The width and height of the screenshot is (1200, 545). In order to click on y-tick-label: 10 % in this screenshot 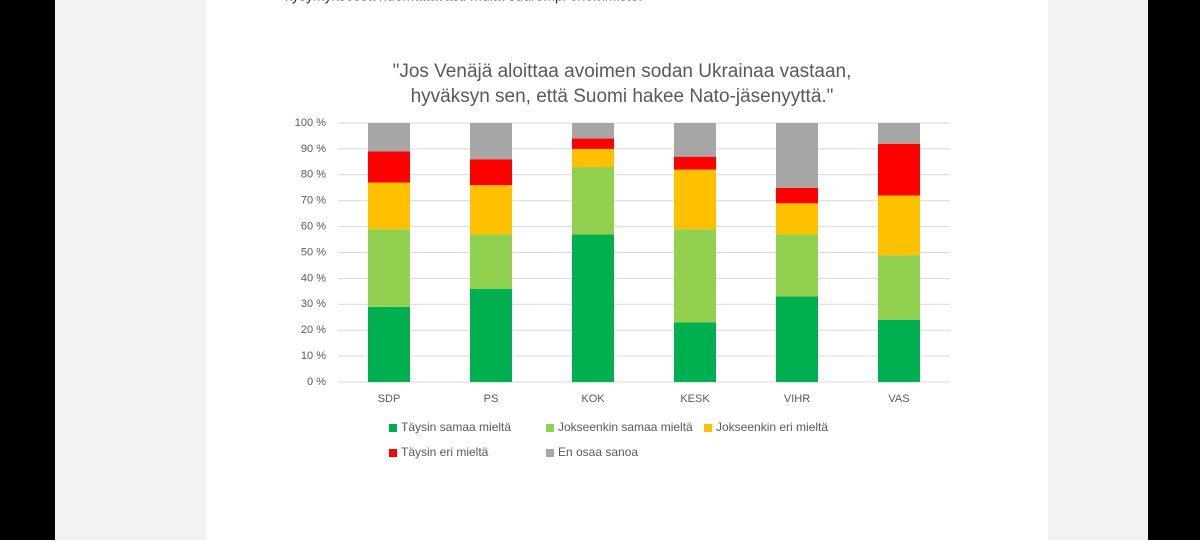, I will do `click(313, 356)`.